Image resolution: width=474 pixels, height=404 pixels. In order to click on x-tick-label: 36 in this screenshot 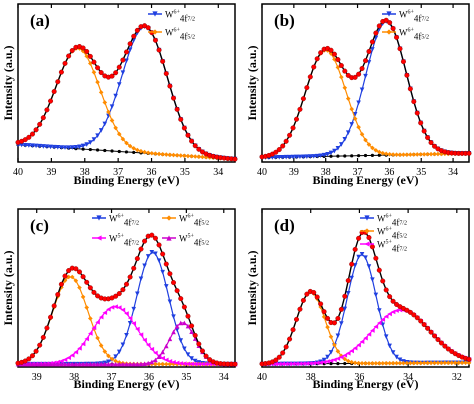, I will do `click(389, 172)`.